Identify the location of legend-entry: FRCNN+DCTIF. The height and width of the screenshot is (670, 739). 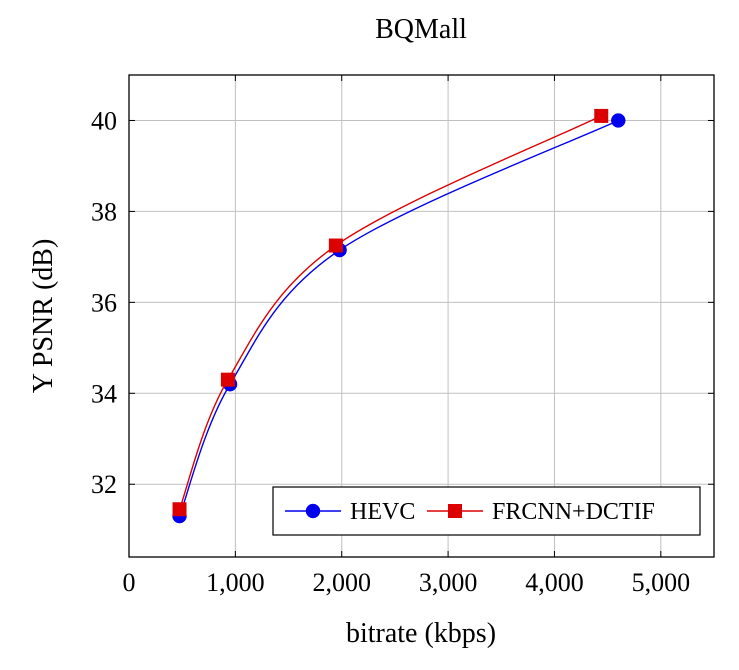
(541, 512).